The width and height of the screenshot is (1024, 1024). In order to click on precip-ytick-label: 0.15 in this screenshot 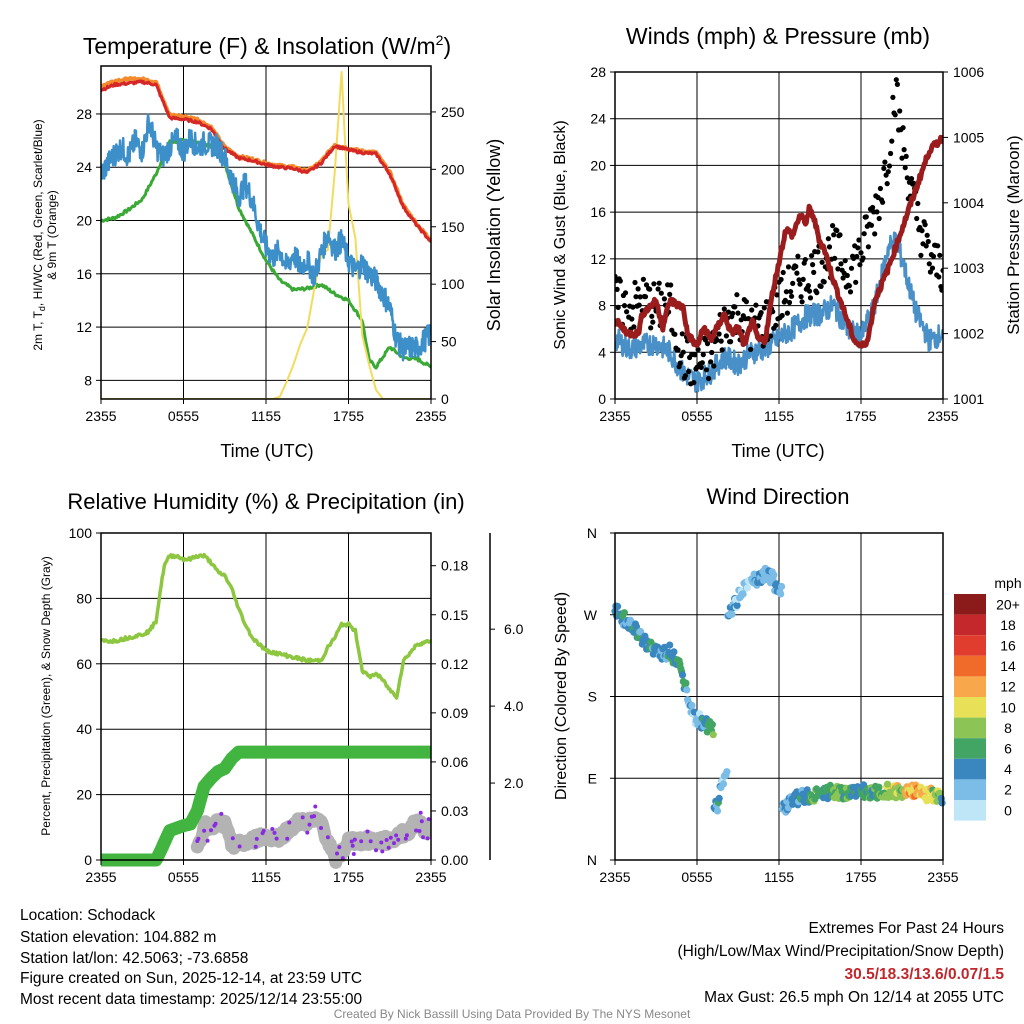, I will do `click(454, 615)`.